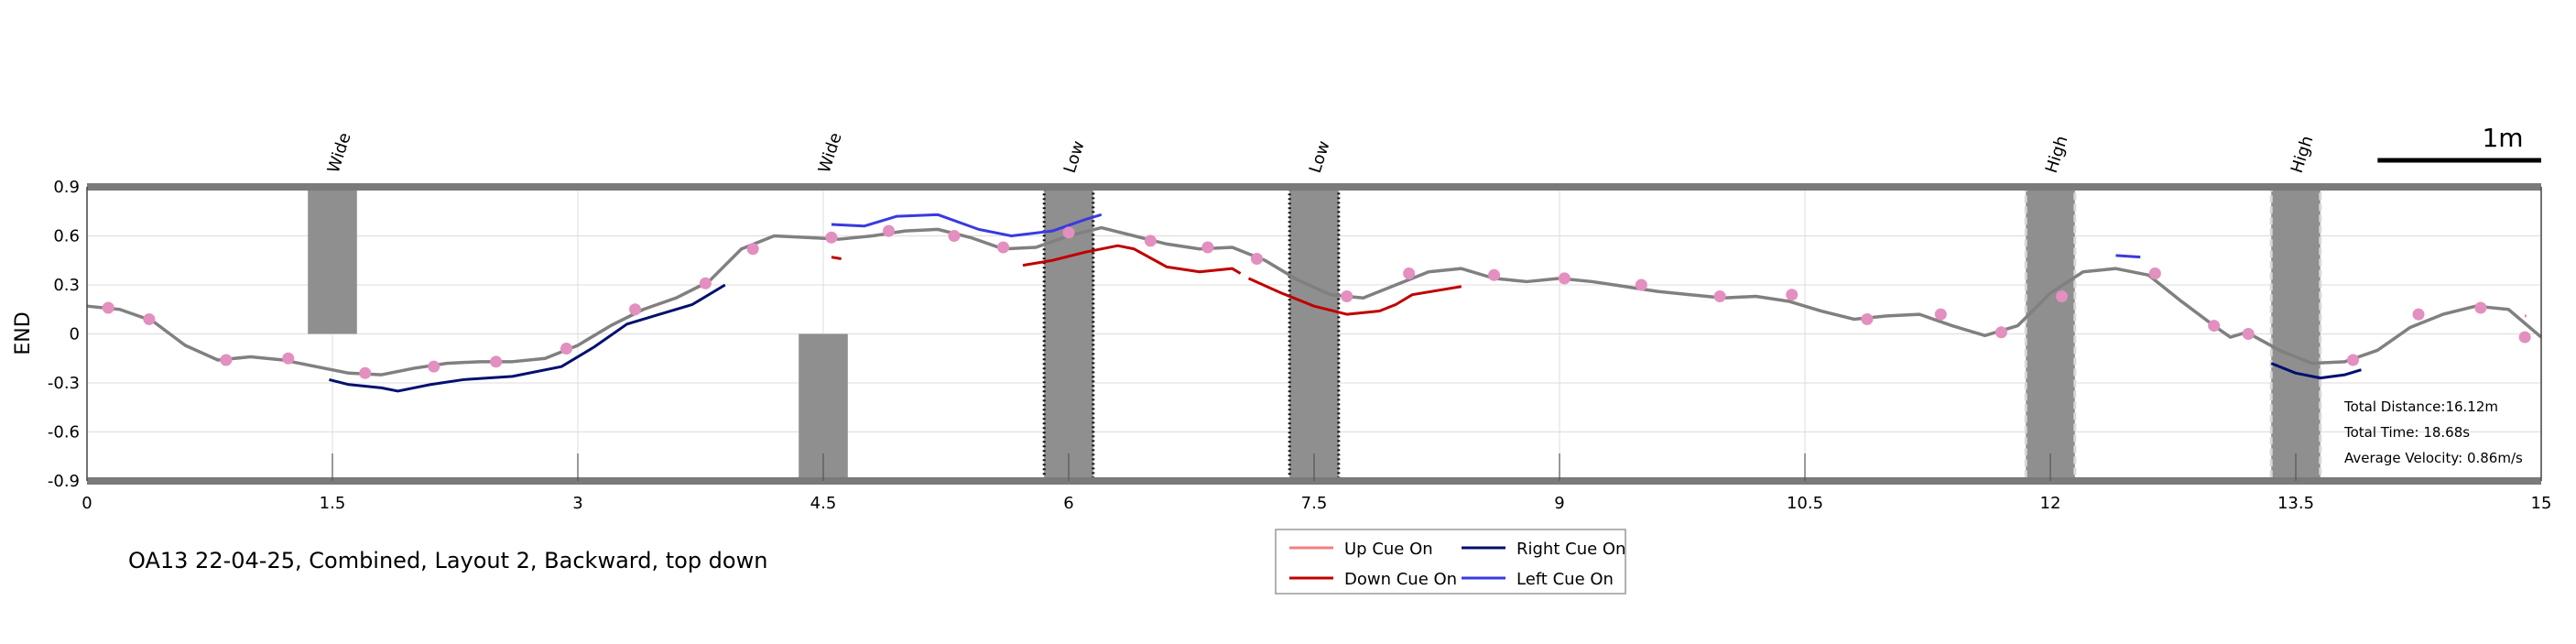  What do you see at coordinates (2502, 138) in the screenshot?
I see `scale-bar-label: 1m` at bounding box center [2502, 138].